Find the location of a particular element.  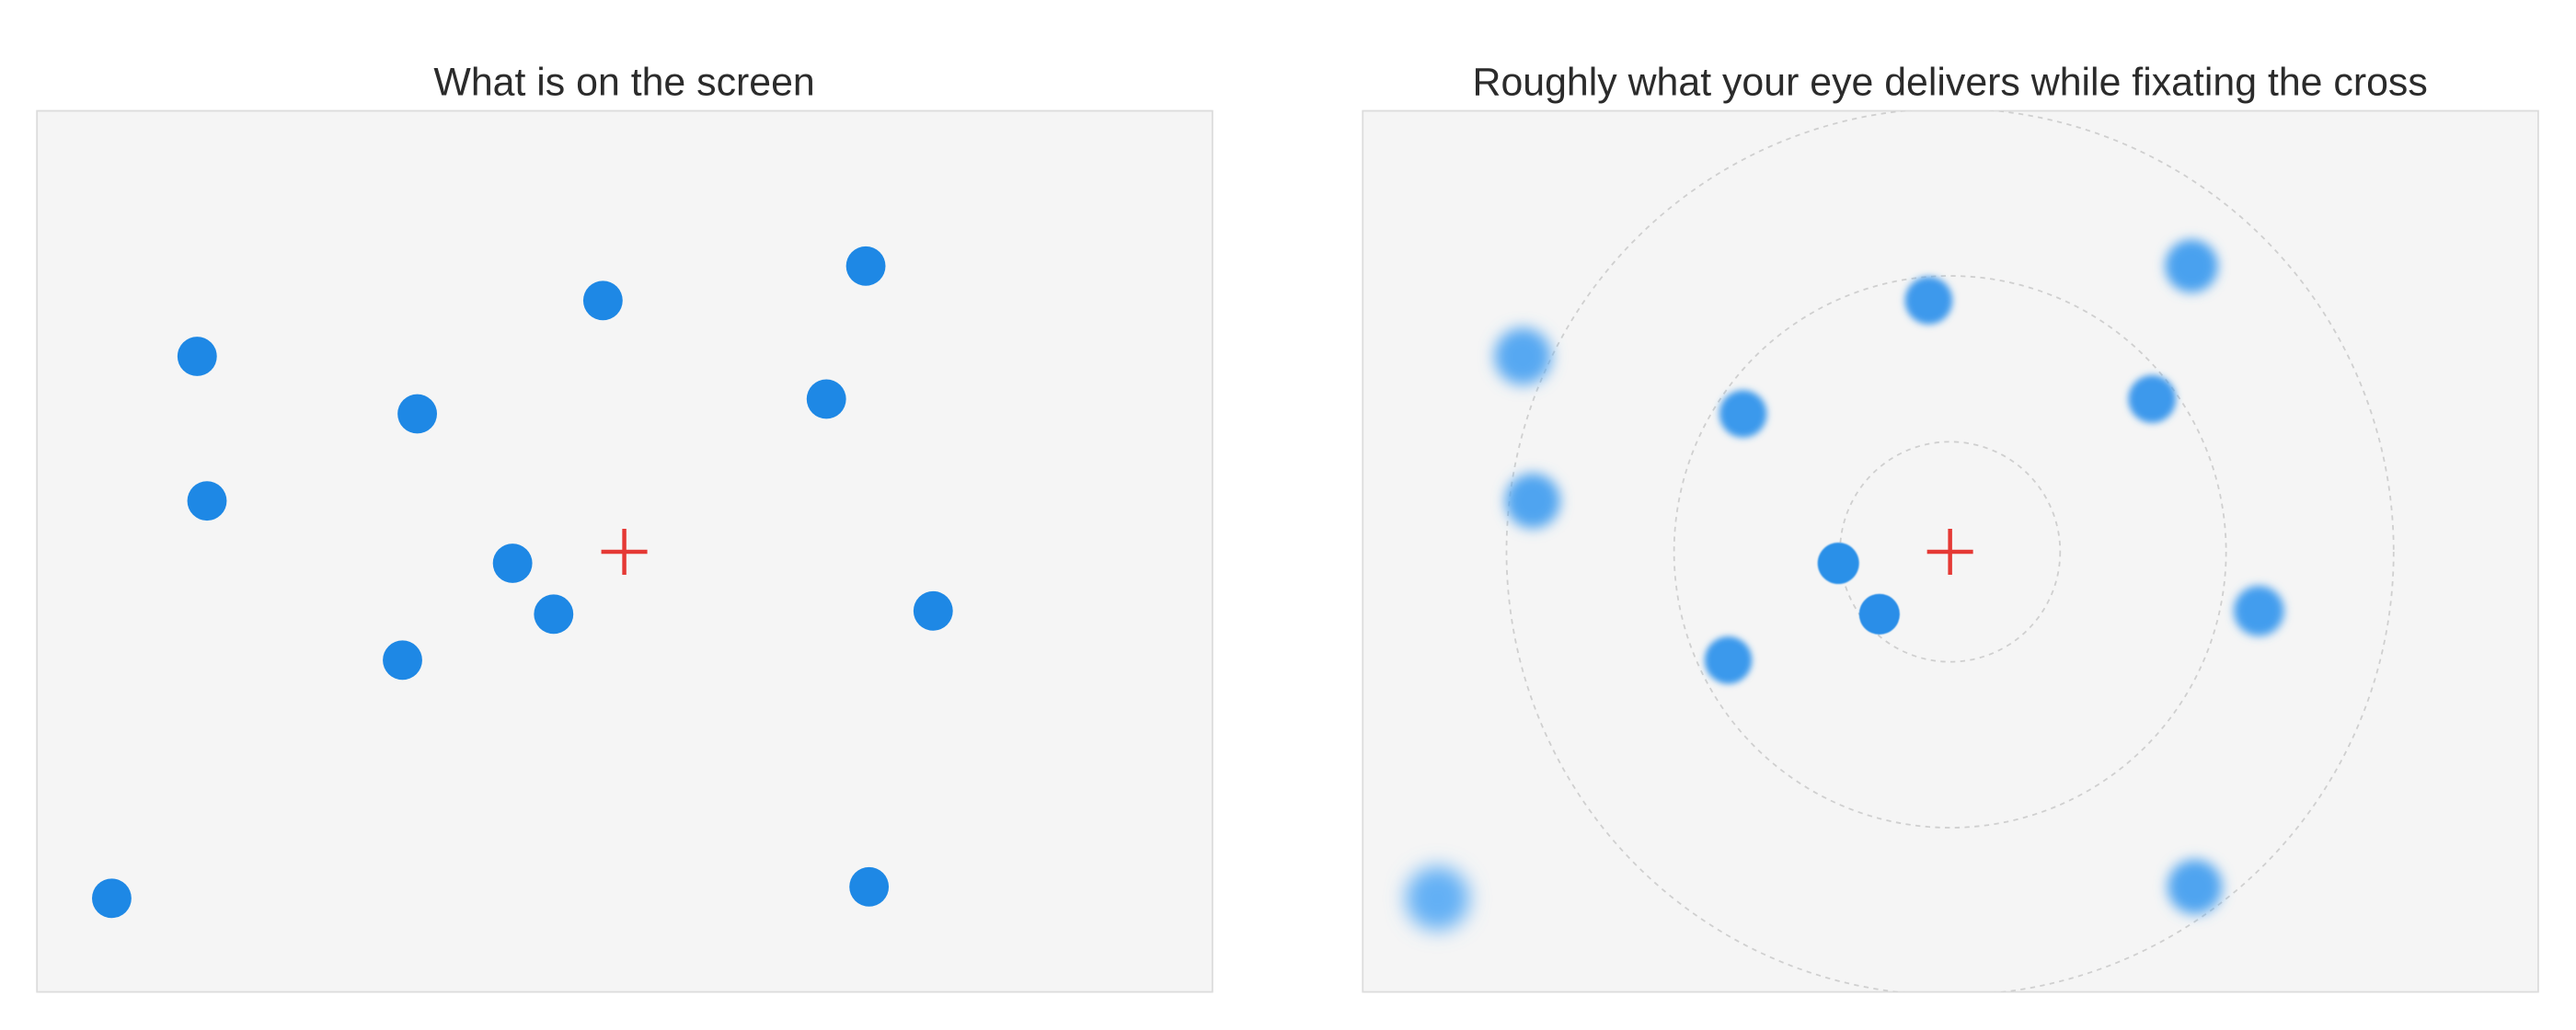

panel-title: What is on the screen is located at coordinates (623, 83).